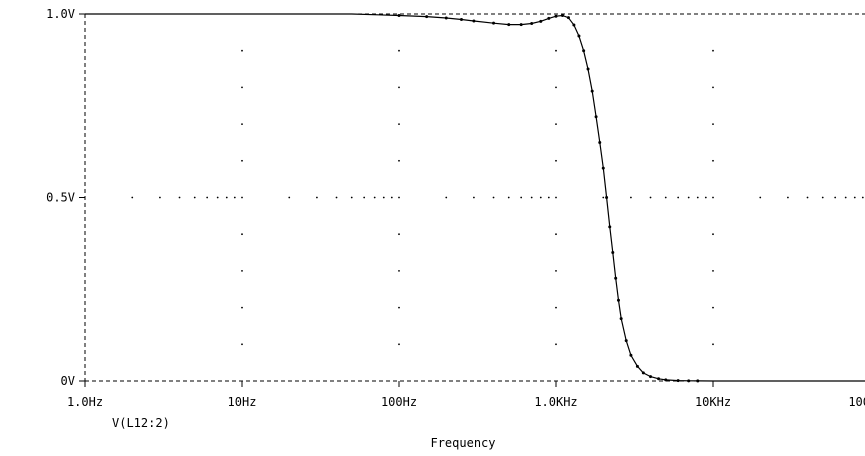  Describe the element at coordinates (242, 402) in the screenshot. I see `x-tick-label: 10Hz` at that location.